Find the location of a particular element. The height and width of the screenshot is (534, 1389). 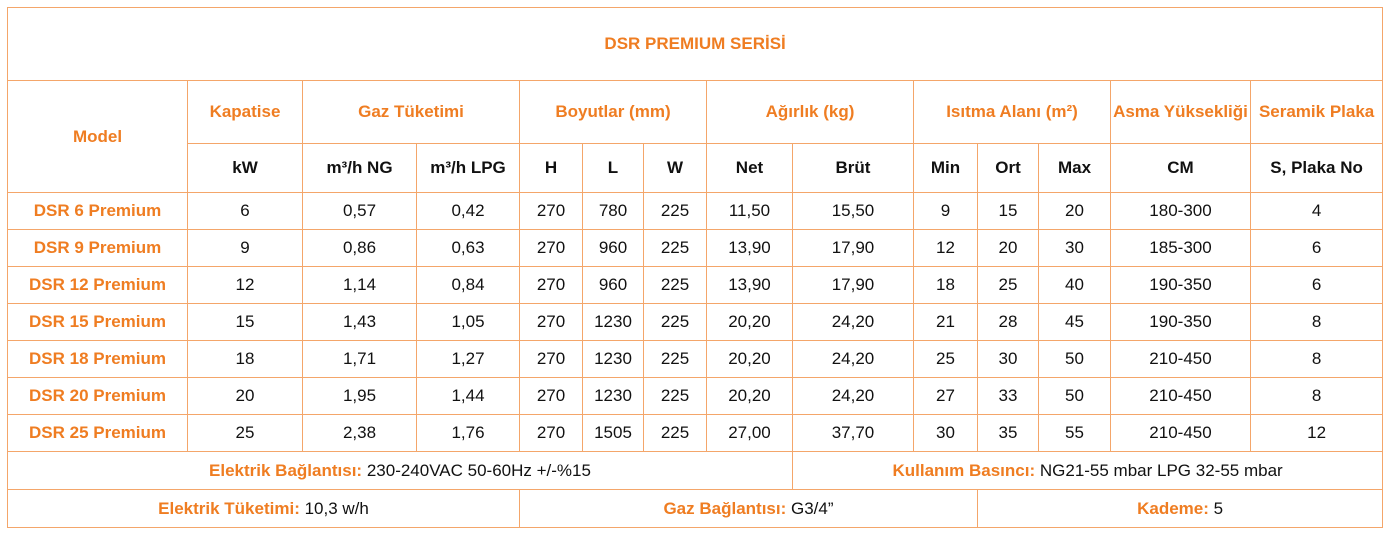

sub-header: m³/h LPG is located at coordinates (468, 168).